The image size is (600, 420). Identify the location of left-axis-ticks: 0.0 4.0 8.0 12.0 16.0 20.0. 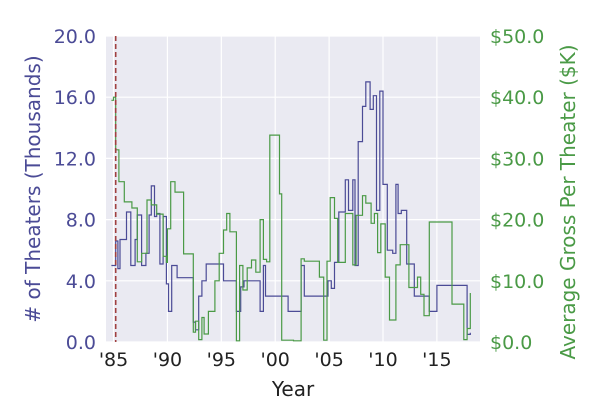
(75, 190).